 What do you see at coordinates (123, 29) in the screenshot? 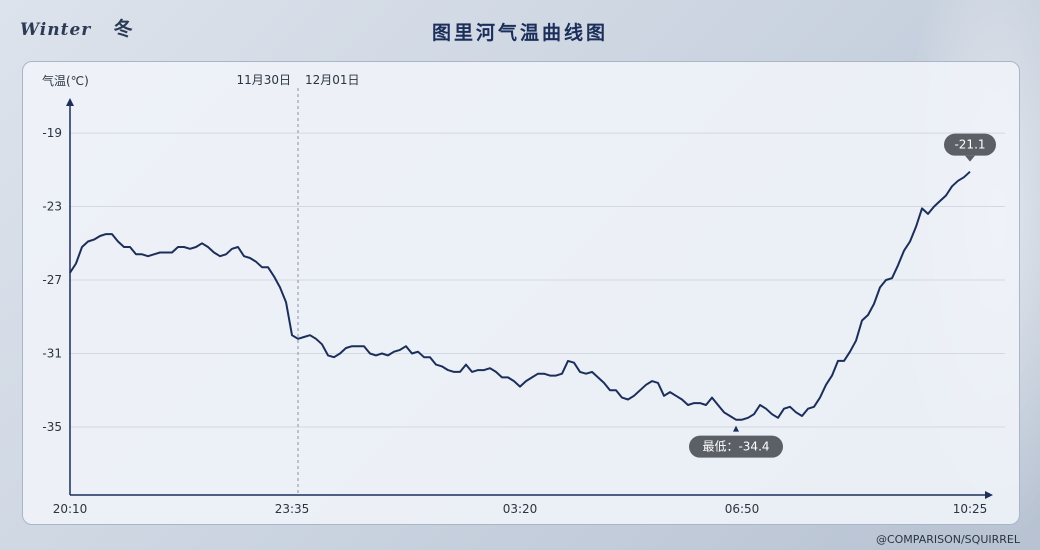
I see `brand-season: 冬` at bounding box center [123, 29].